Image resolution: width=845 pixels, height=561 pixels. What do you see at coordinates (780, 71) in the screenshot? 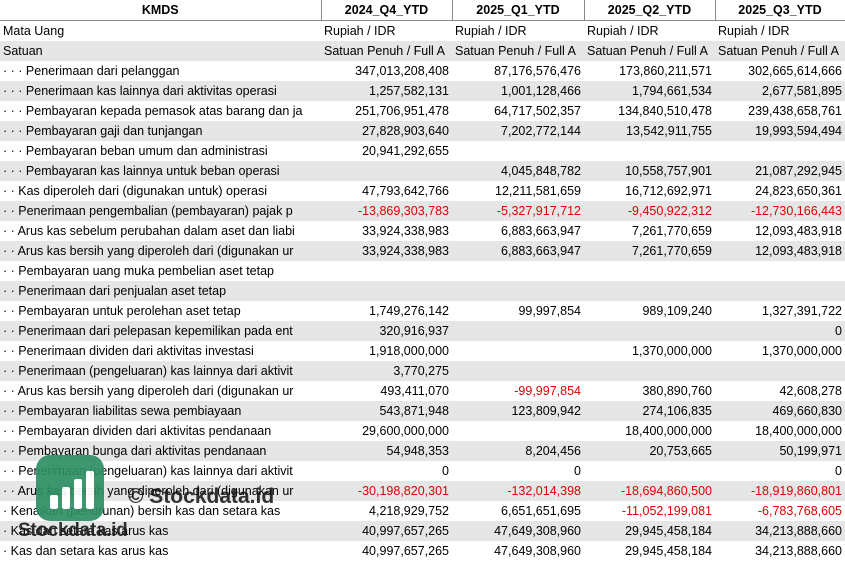
I see `cell-value: 302,665,614,666` at bounding box center [780, 71].